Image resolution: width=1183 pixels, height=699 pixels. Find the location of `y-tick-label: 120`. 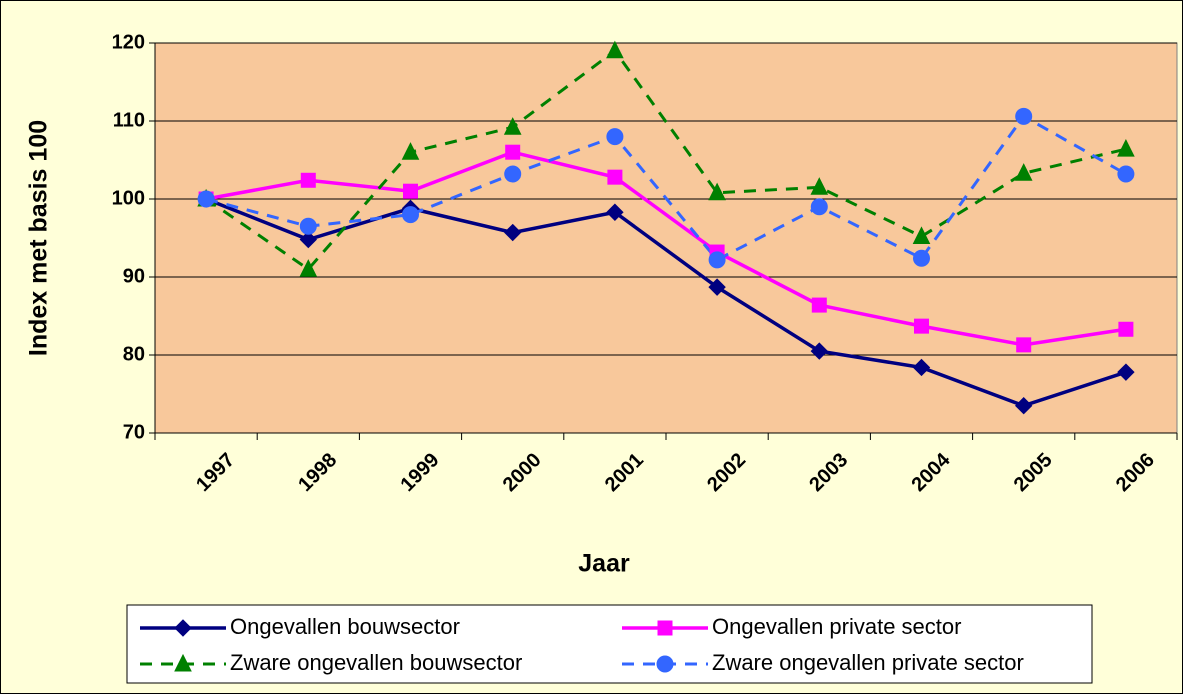

y-tick-label: 120 is located at coordinates (128, 42).